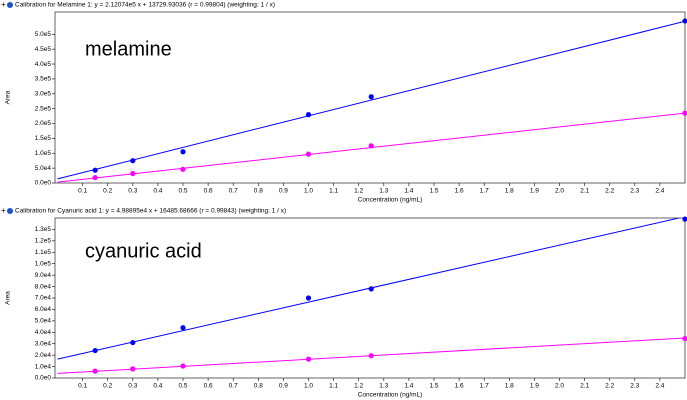  Describe the element at coordinates (43, 366) in the screenshot. I see `y-tick-label: 1.0e4` at that location.